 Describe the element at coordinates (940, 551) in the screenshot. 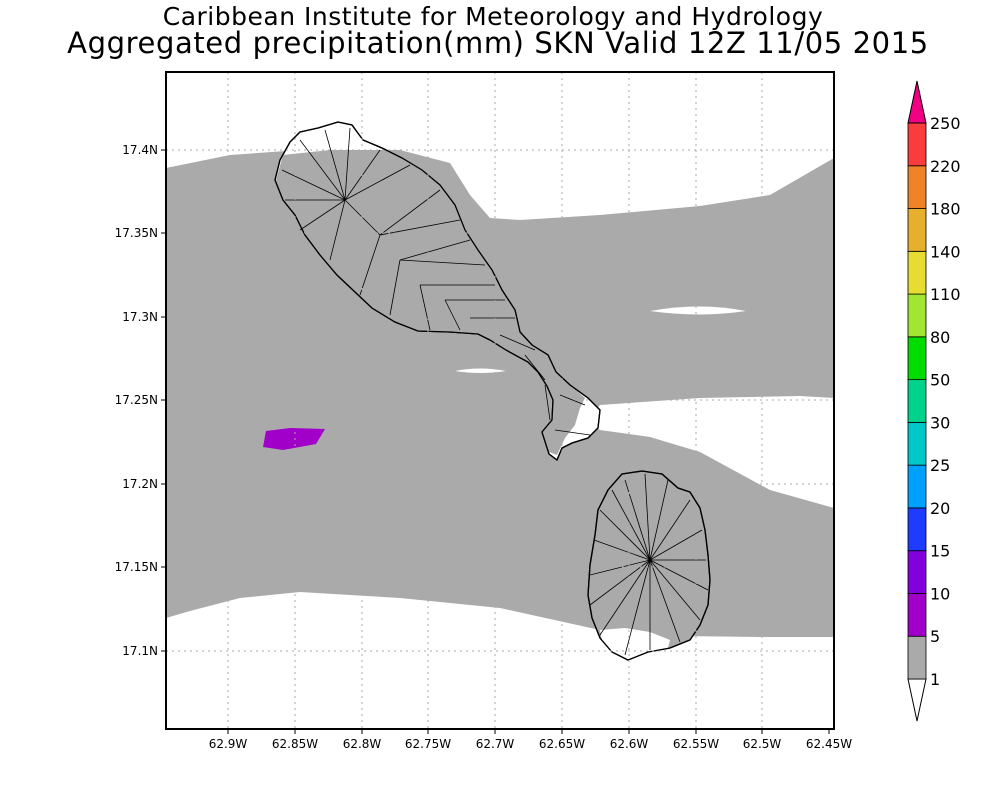

I see `colorbar-label: 15` at that location.